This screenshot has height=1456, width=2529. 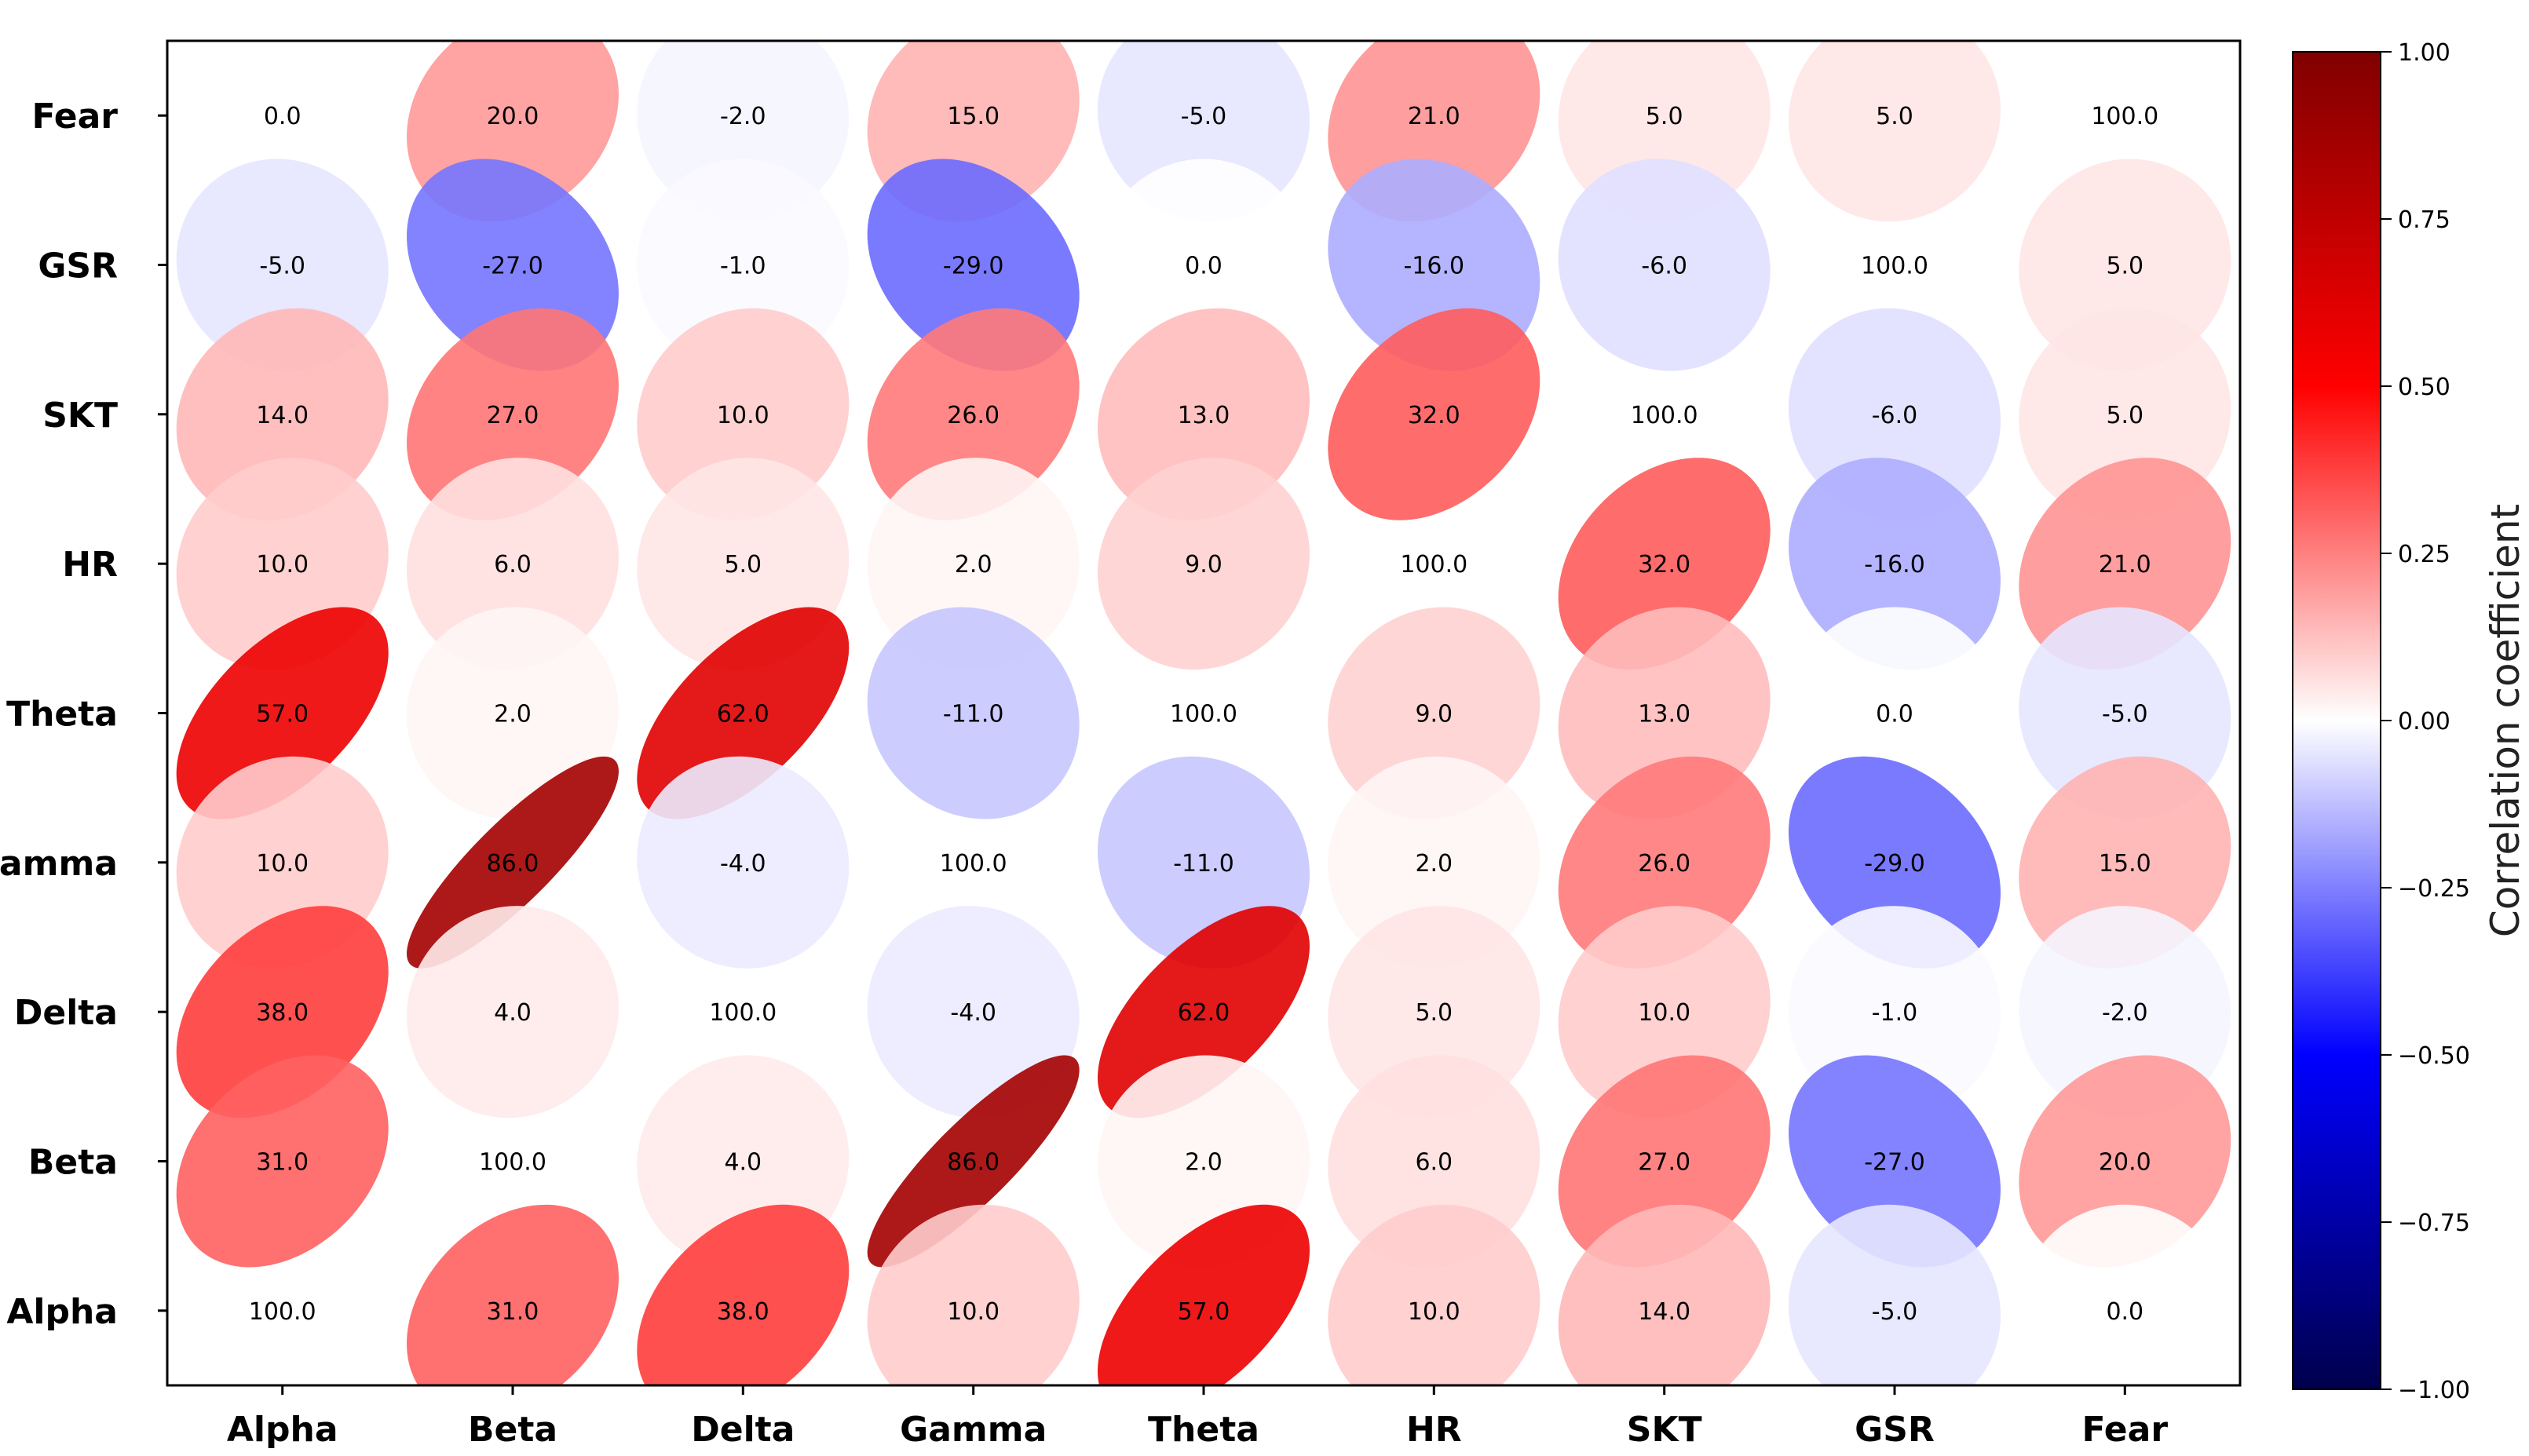 What do you see at coordinates (2434, 1056) in the screenshot?
I see `colorbar-tick-label: −0.50` at bounding box center [2434, 1056].